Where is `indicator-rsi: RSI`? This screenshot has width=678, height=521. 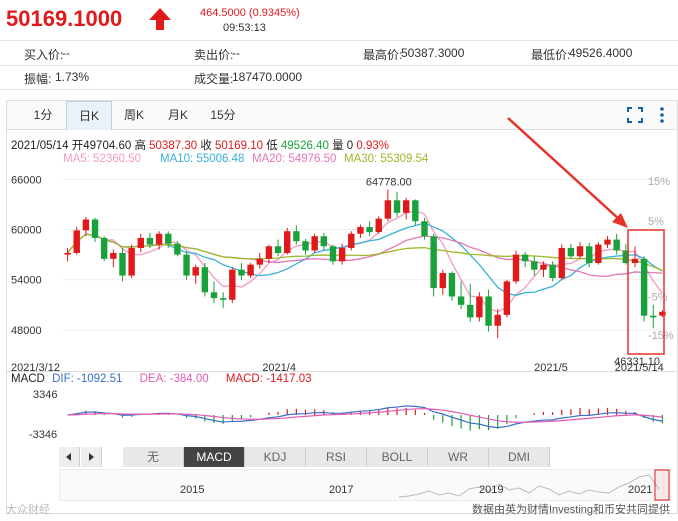 indicator-rsi: RSI is located at coordinates (336, 457).